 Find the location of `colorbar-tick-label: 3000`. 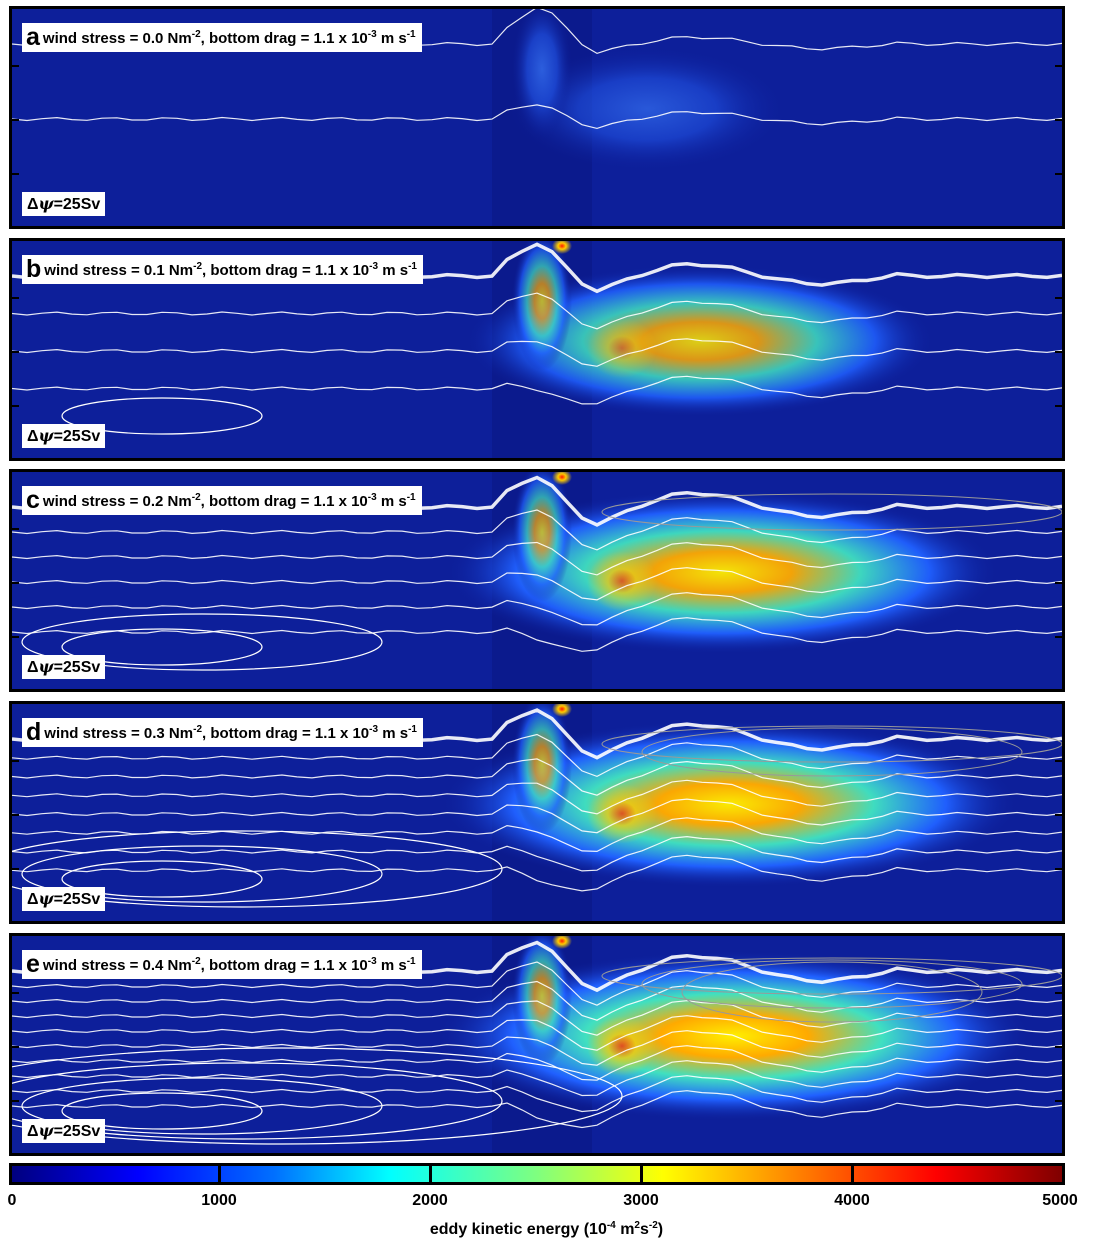

colorbar-tick-label: 3000 is located at coordinates (641, 1200).